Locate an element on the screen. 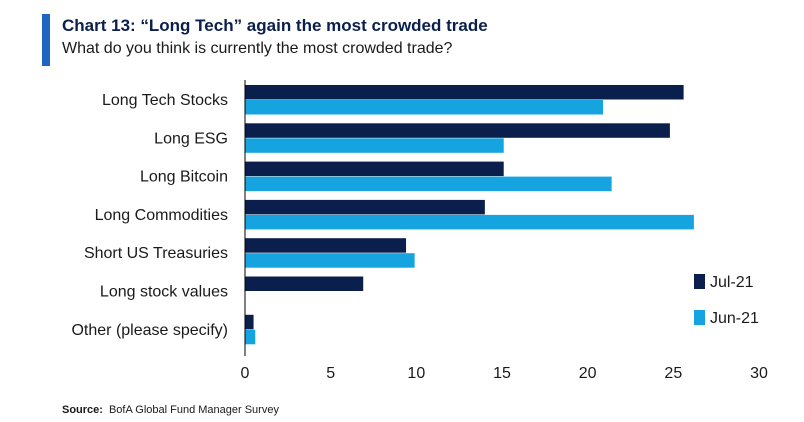 This screenshot has width=804, height=422. x-tick-labels: 0 5 10 15 20 25 30 is located at coordinates (504, 373).